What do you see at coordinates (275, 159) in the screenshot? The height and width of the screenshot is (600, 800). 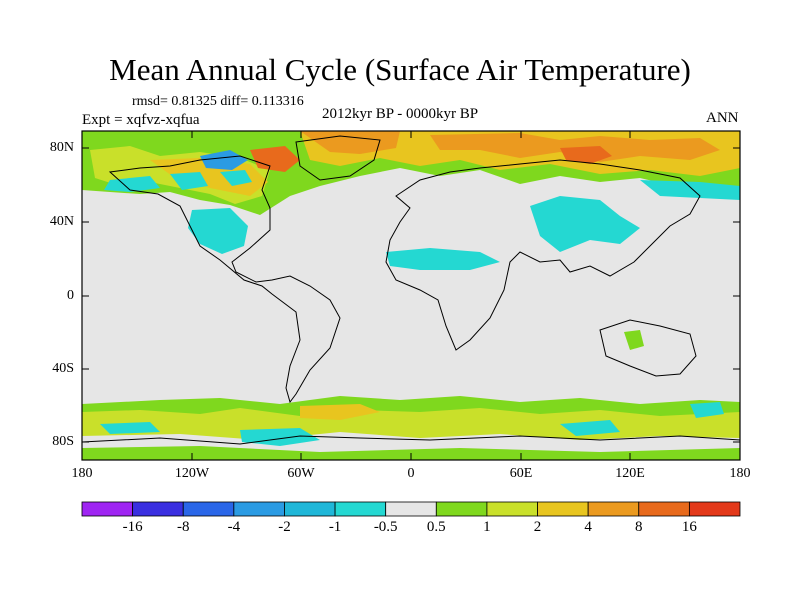 I see `canadian-arctic-hotspot` at bounding box center [275, 159].